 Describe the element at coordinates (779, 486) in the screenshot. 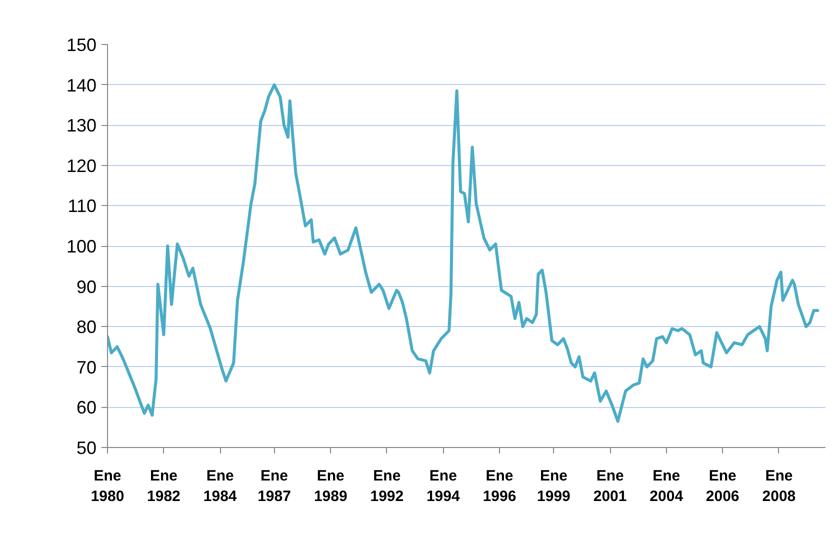

I see `x-tick-label: Ene 2008` at that location.